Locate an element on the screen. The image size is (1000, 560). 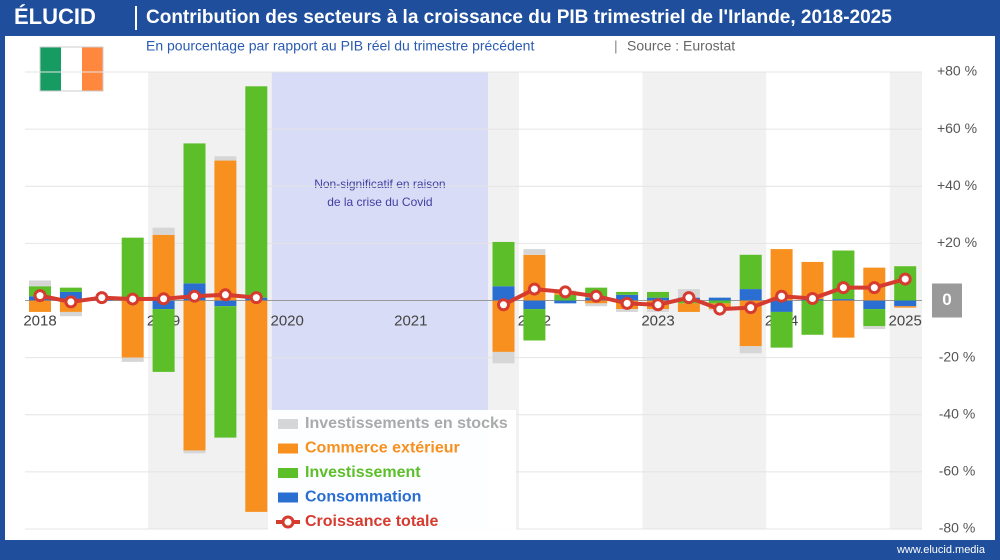
source: Source : Eurostat is located at coordinates (681, 46).